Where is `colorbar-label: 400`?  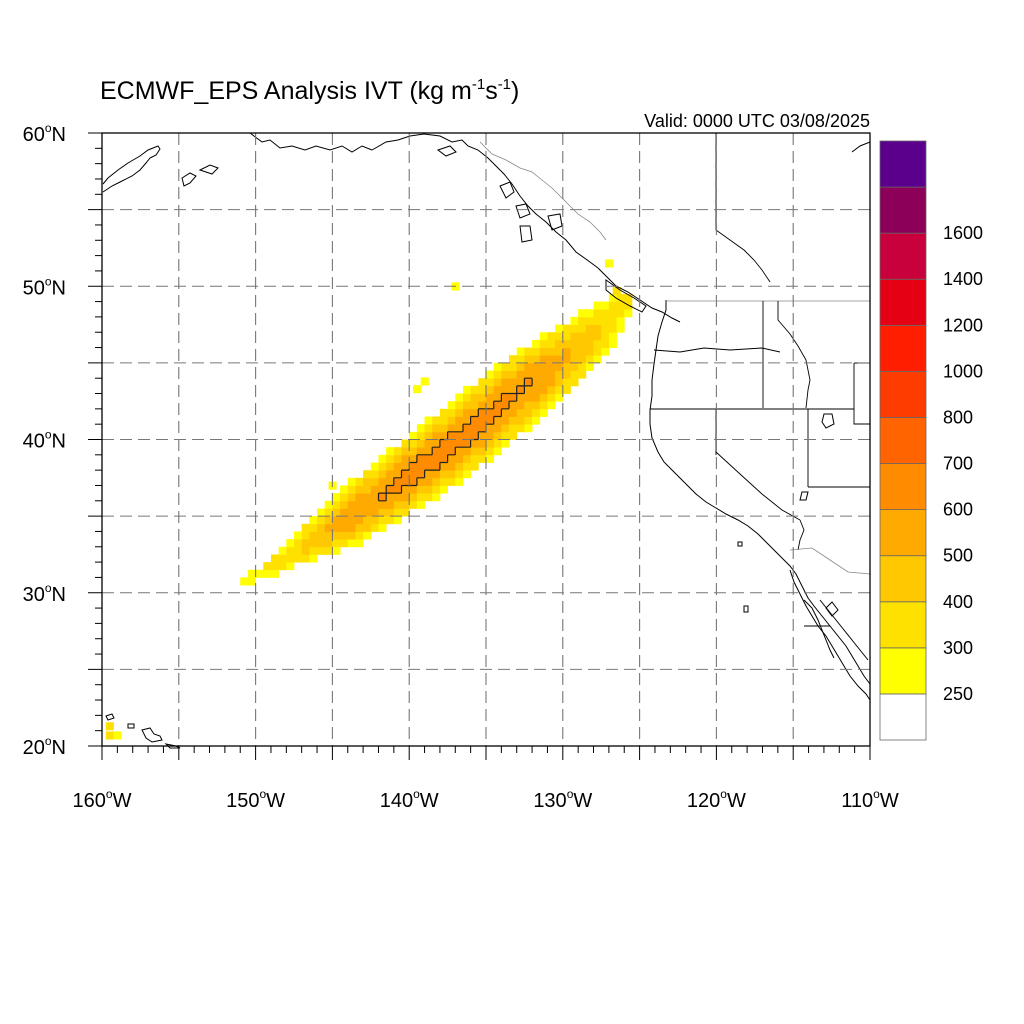 colorbar-label: 400 is located at coordinates (958, 602).